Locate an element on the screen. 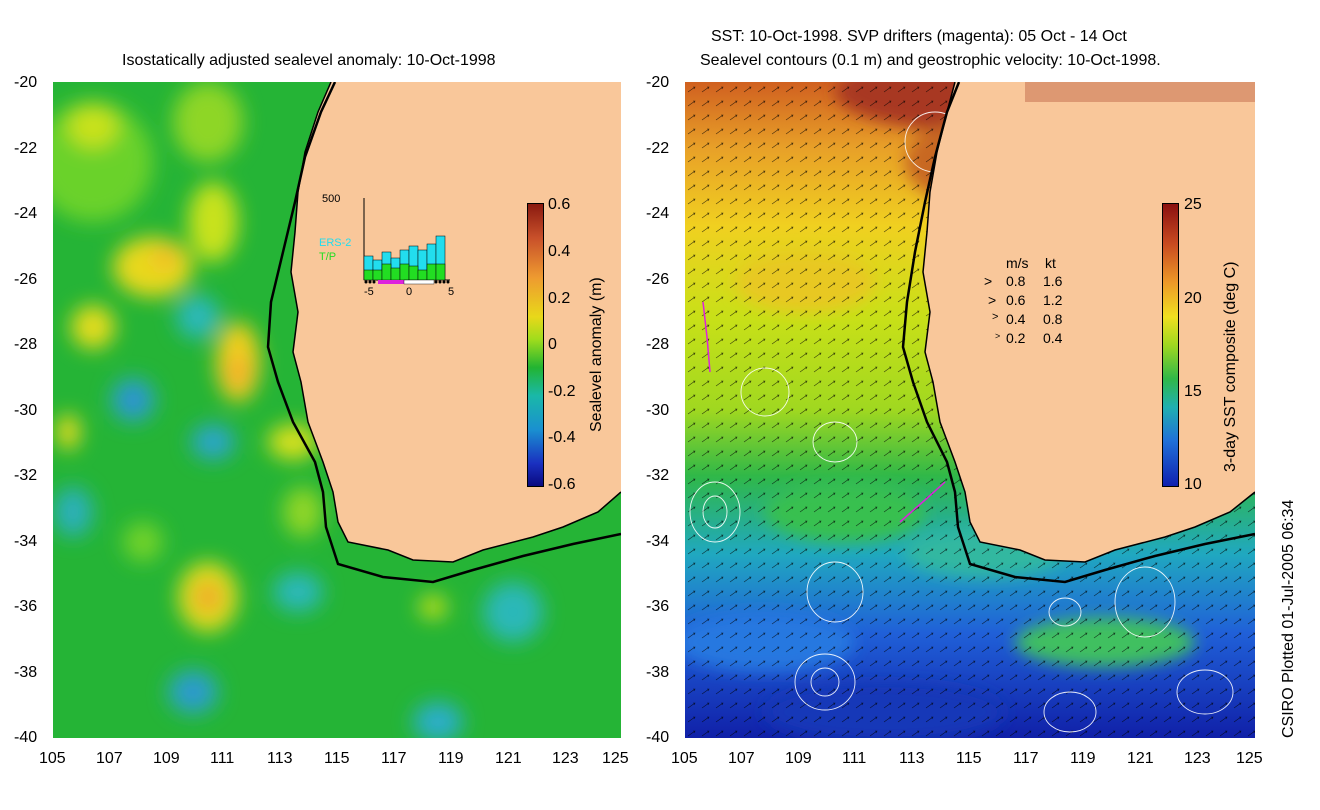 Image resolution: width=1320 pixels, height=810 pixels. inset-legend-ers: ERS-2 is located at coordinates (335, 243).